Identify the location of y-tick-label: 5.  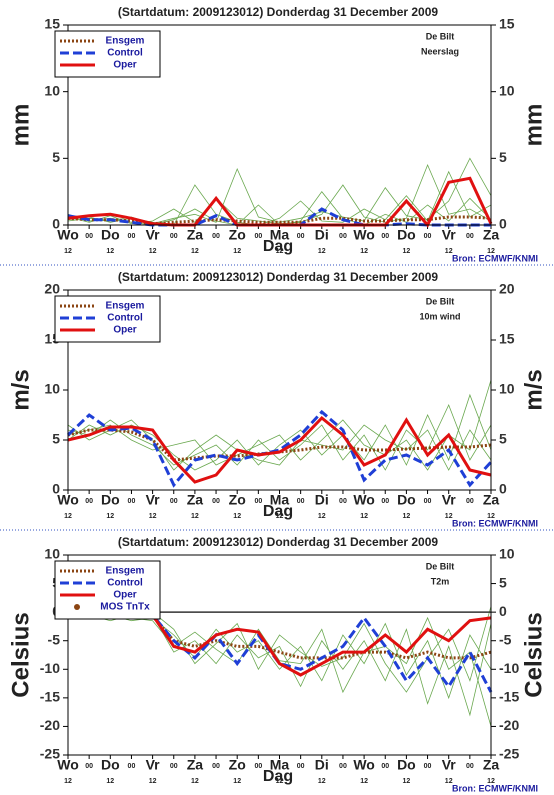
(56, 439).